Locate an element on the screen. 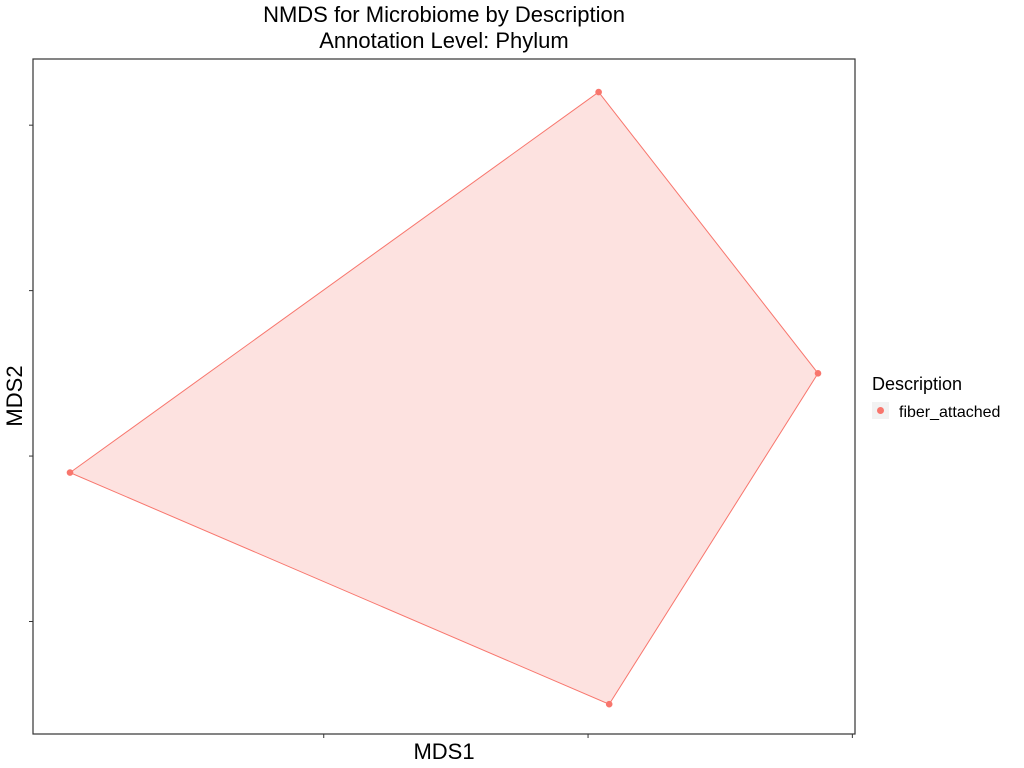  legend-title: Description is located at coordinates (917, 384).